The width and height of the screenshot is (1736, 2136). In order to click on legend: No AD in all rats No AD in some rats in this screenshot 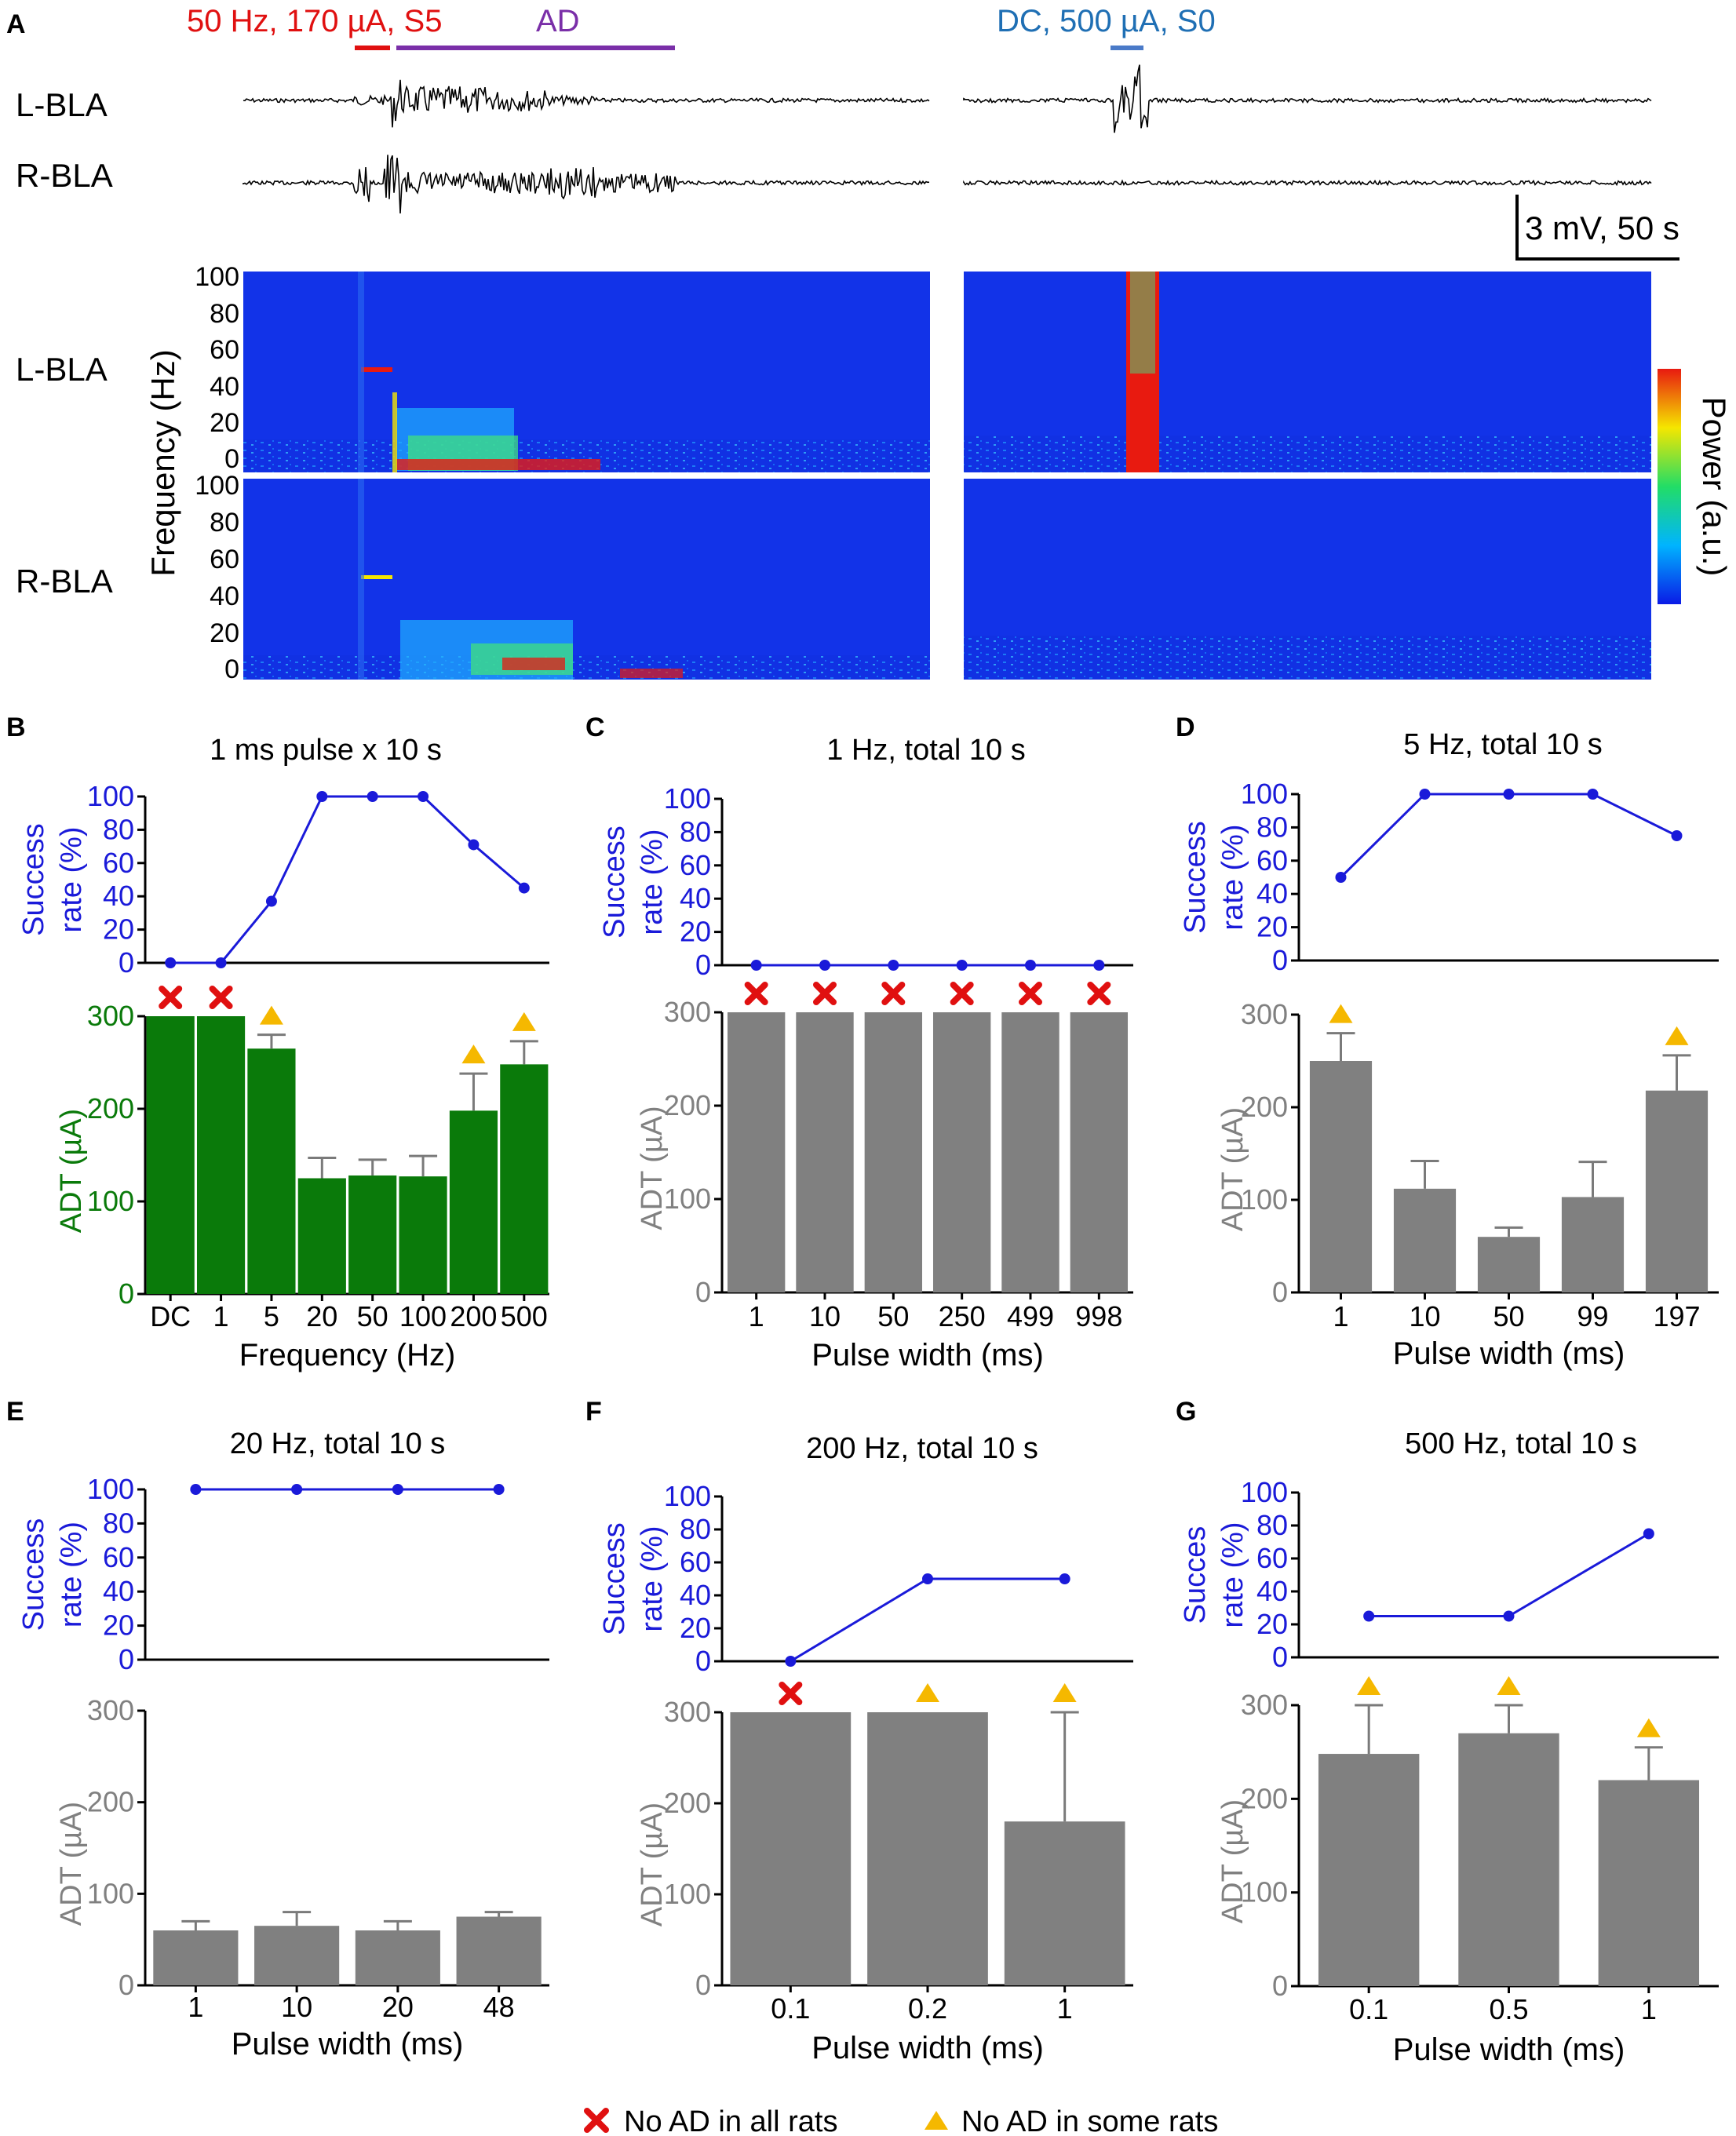, I will do `click(901, 2120)`.